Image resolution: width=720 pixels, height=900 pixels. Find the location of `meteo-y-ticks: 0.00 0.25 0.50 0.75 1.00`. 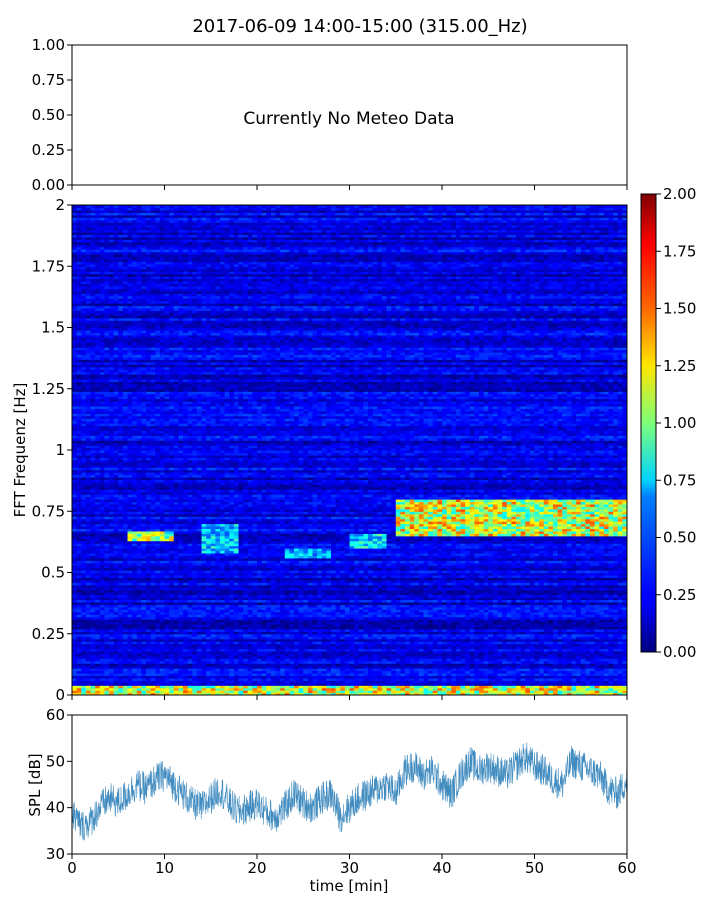

meteo-y-ticks: 0.00 0.25 0.50 0.75 1.00 is located at coordinates (52, 115).